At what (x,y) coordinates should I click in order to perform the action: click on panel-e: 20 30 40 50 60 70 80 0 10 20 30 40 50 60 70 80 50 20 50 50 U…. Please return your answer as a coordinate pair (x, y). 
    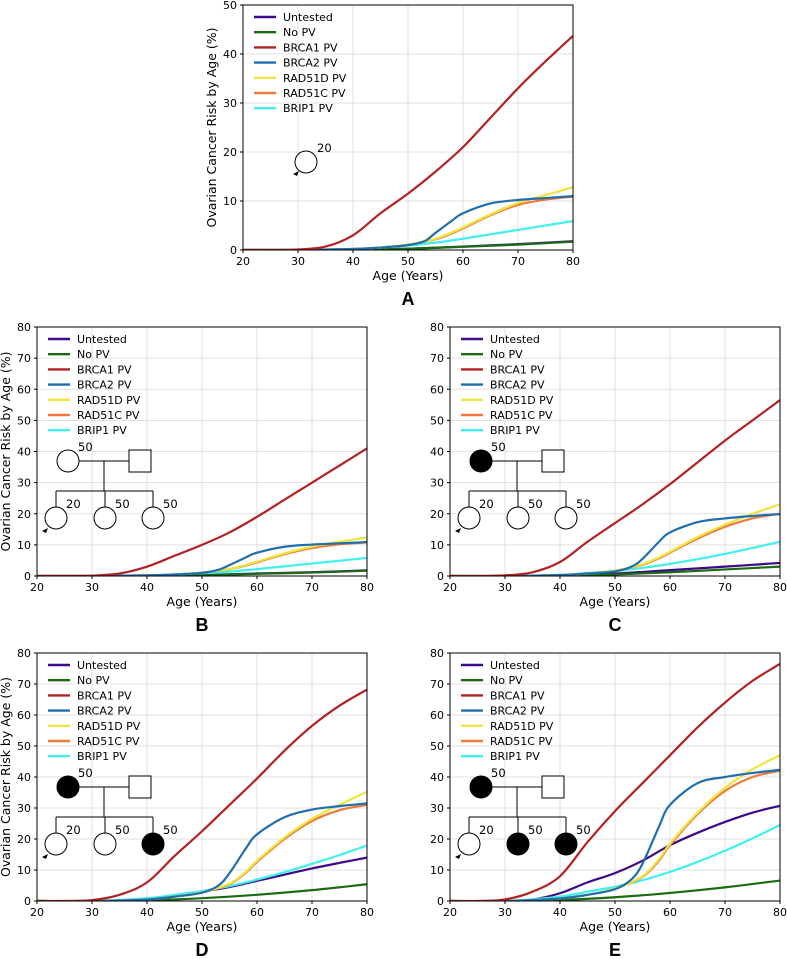
    Looking at the image, I should click on (608, 803).